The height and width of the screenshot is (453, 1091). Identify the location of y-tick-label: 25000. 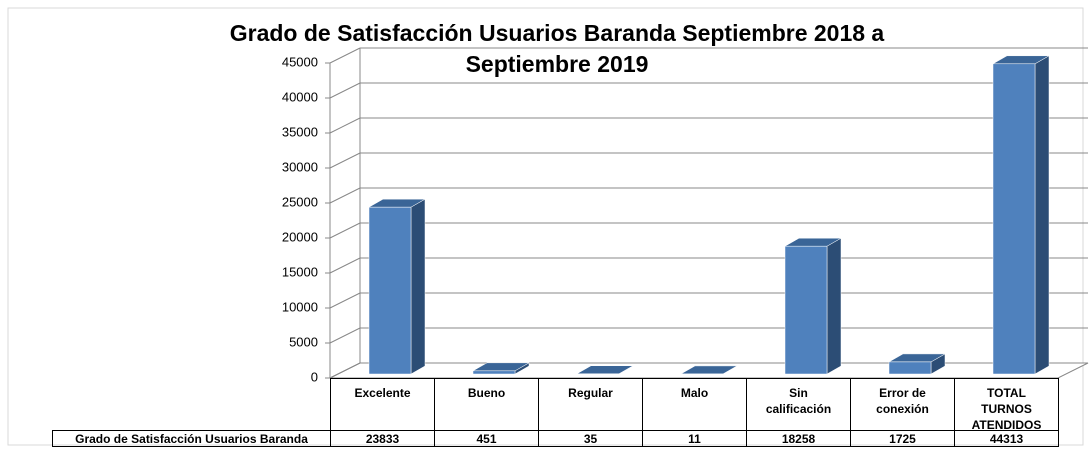
(300, 201).